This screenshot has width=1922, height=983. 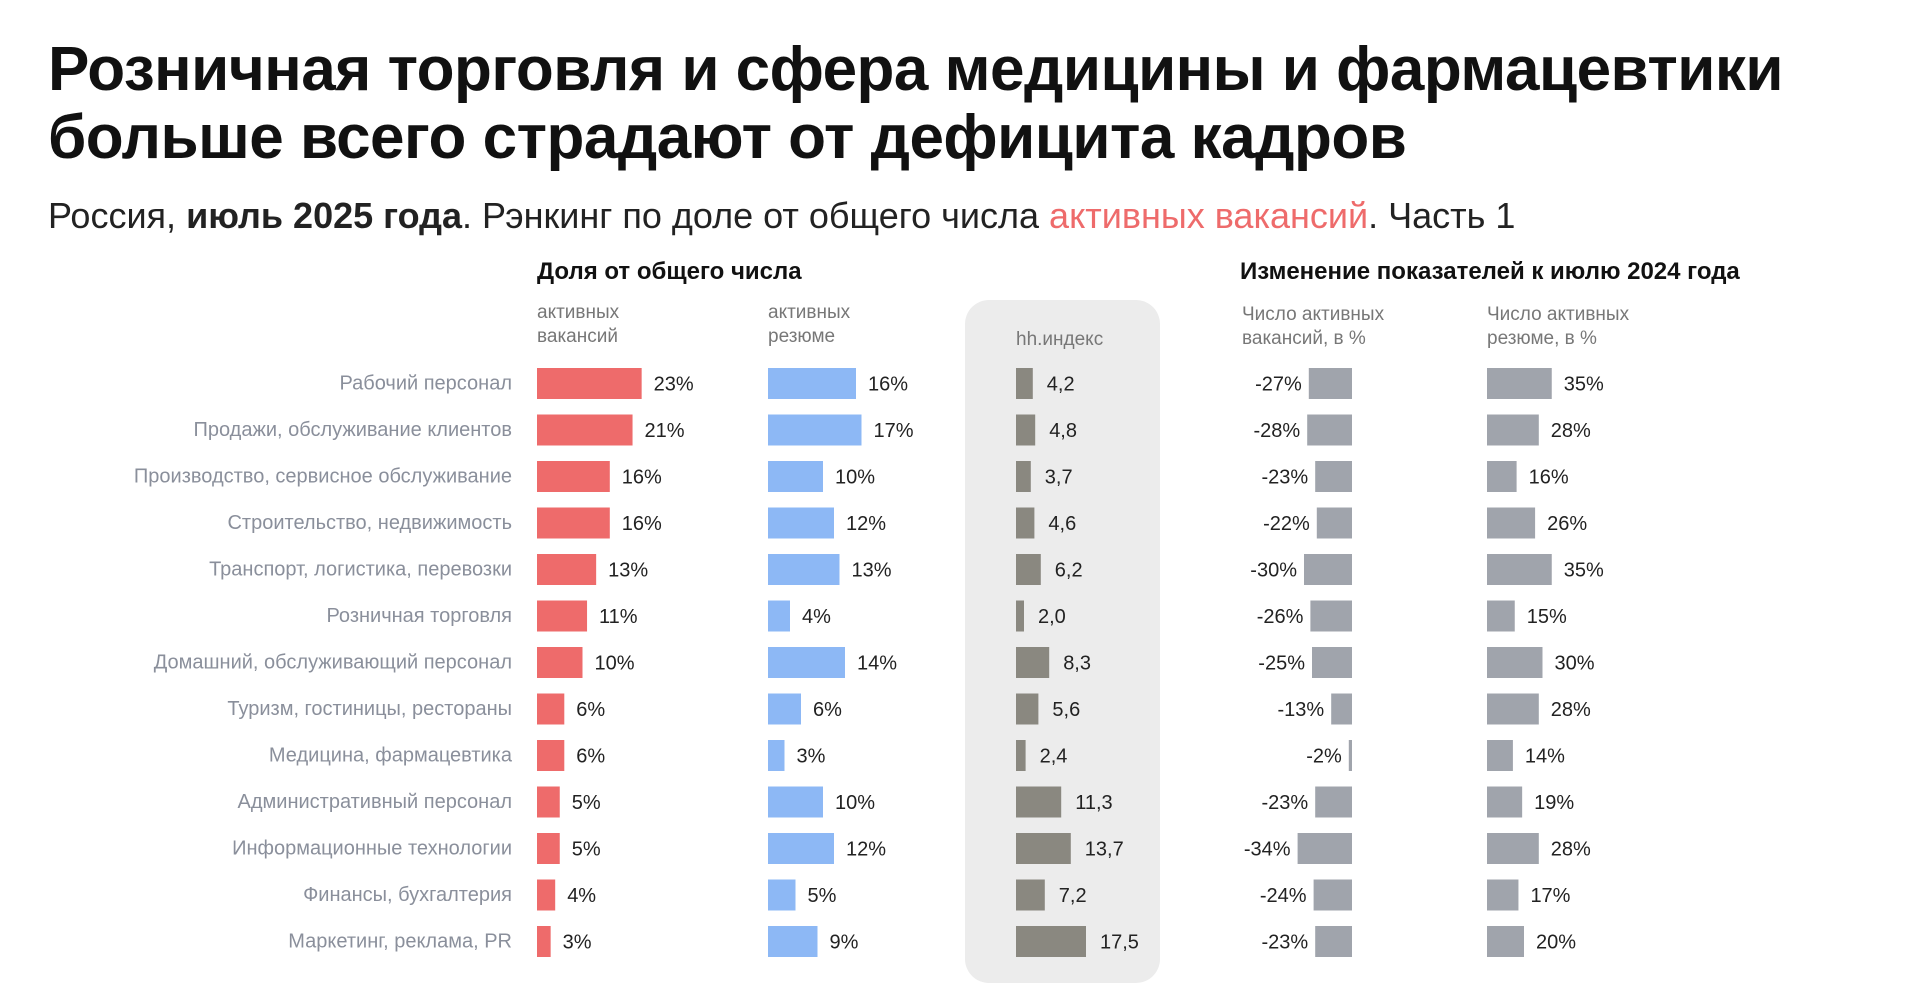 I want to click on vac_change-value-label: -26%, so click(x=1280, y=617).